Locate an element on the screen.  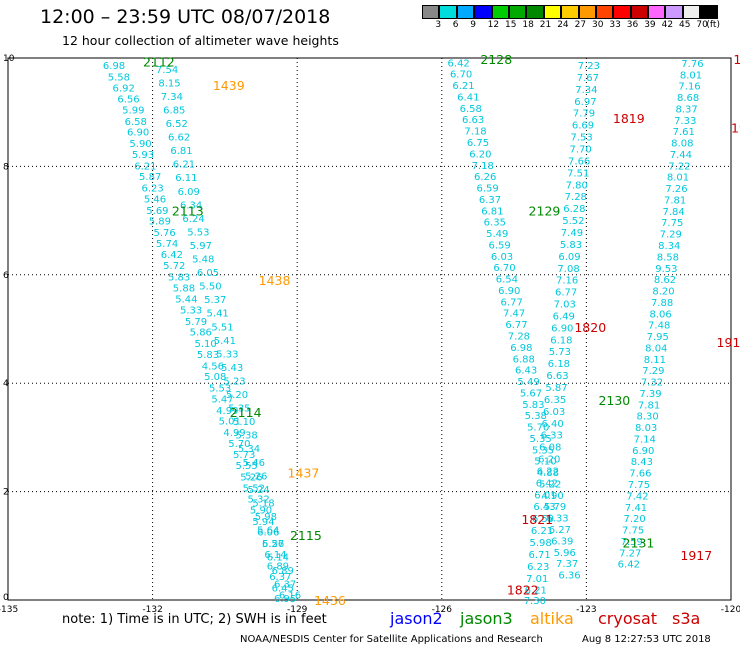
swh-value: 6.62 is located at coordinates (179, 138).